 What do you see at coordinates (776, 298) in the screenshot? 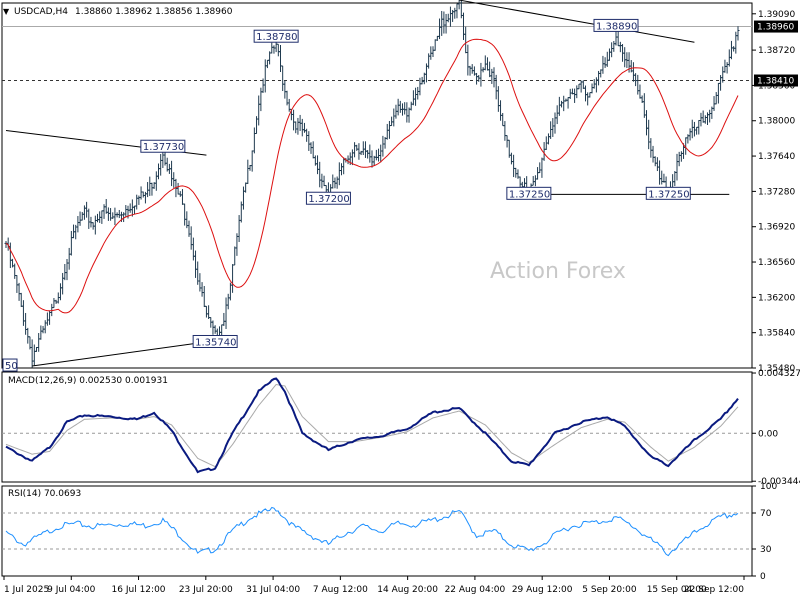
I see `price-y-tick-label: 1.36200` at bounding box center [776, 298].